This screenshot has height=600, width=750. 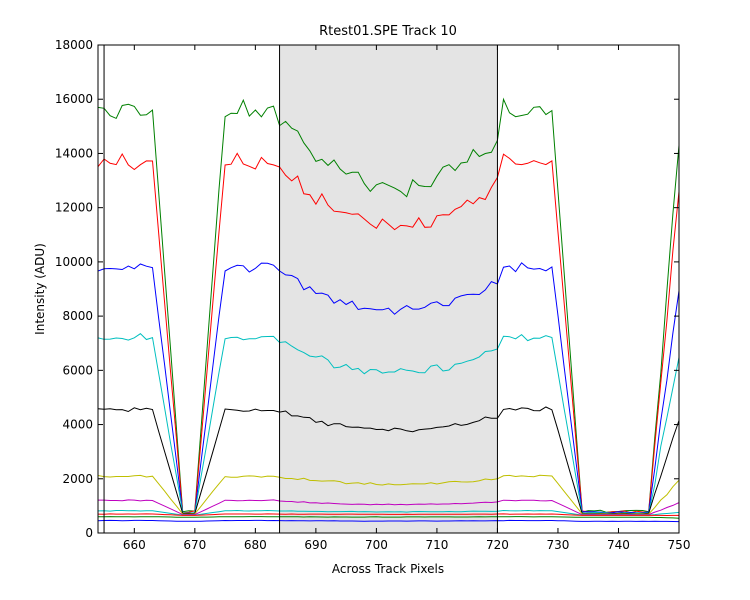 What do you see at coordinates (388, 31) in the screenshot?
I see `chart-title: Rtest01.SPE Track 10` at bounding box center [388, 31].